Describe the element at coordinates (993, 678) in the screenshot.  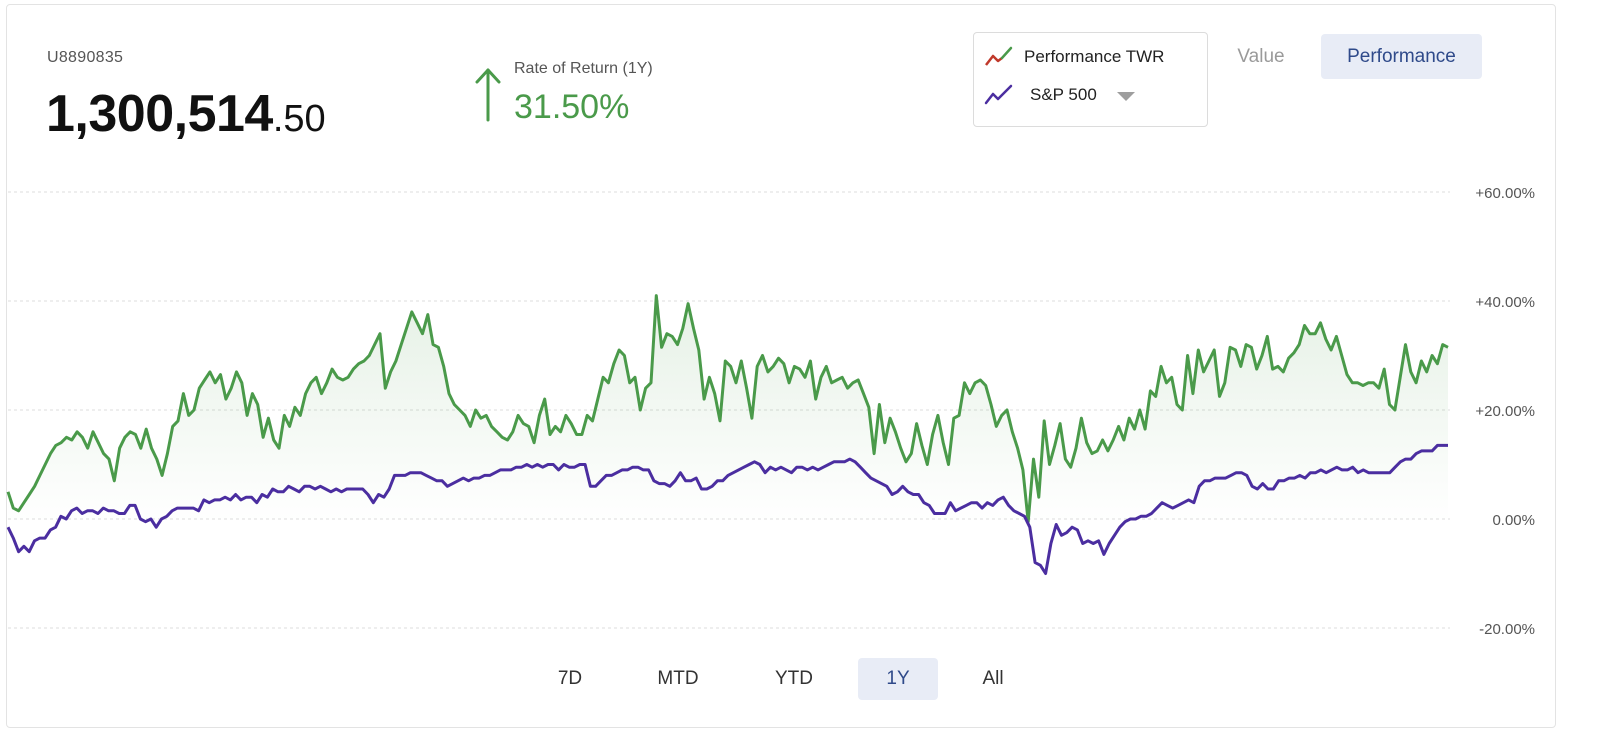
I see `range-all-button: All` at that location.